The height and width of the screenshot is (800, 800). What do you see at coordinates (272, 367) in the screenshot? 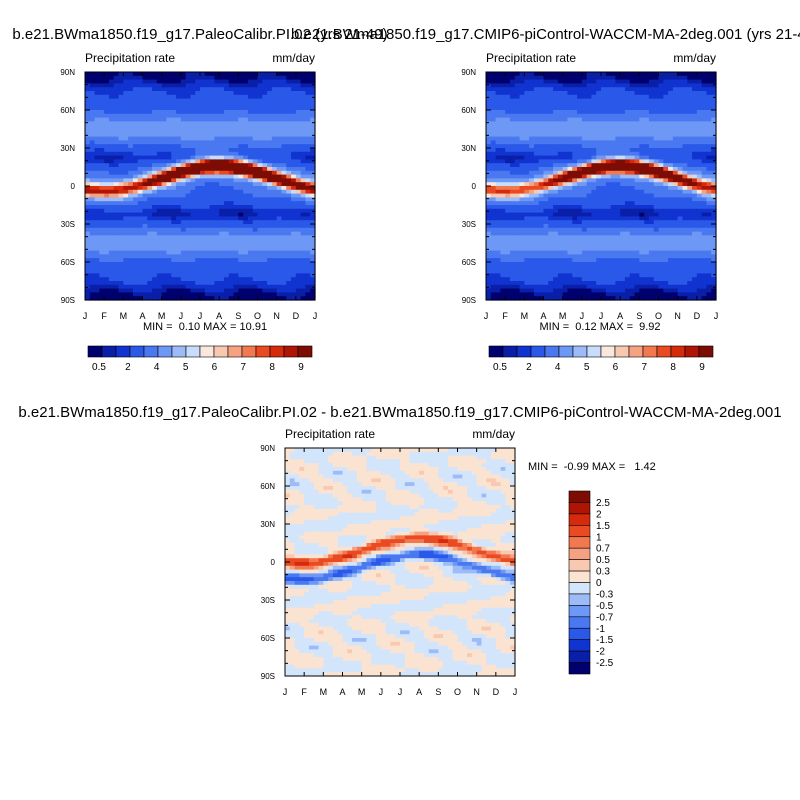
I see `colorbar-label: 8` at bounding box center [272, 367].